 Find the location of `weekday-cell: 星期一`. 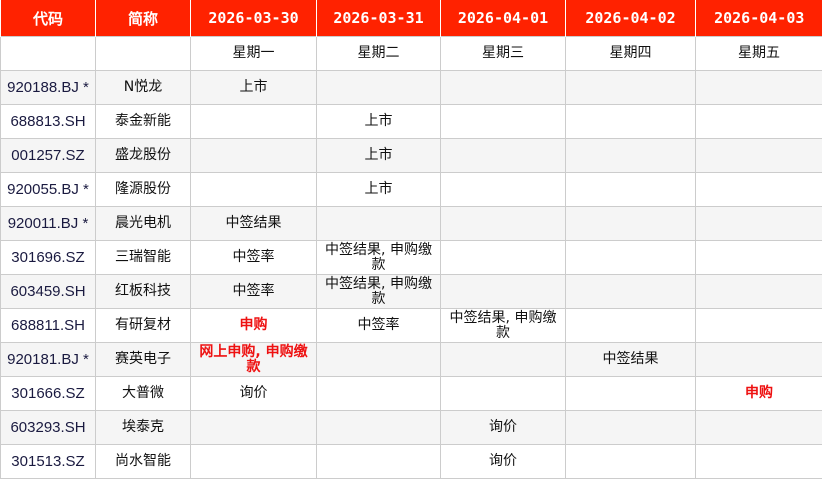

weekday-cell: 星期一 is located at coordinates (253, 53).